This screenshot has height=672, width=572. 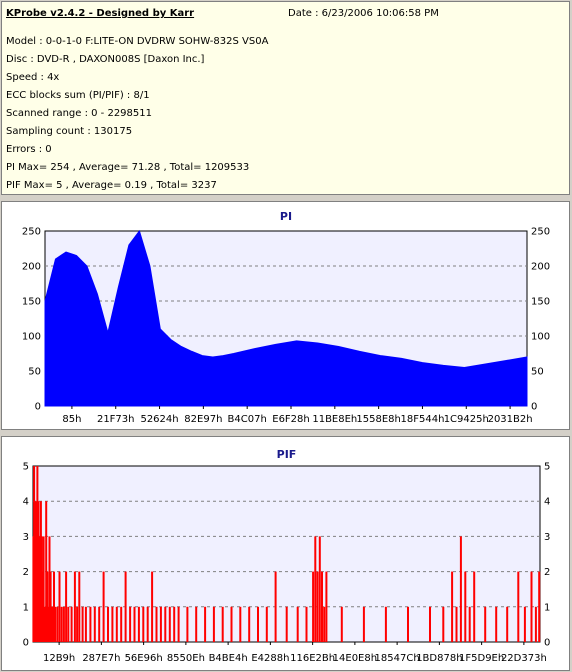 What do you see at coordinates (31, 337) in the screenshot?
I see `pi-ytick-left: 100` at bounding box center [31, 337].